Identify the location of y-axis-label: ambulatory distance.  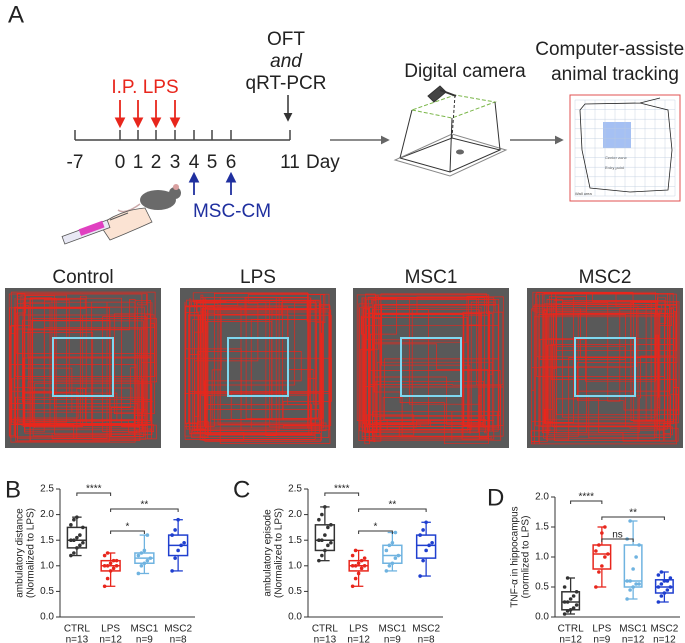
(20, 553).